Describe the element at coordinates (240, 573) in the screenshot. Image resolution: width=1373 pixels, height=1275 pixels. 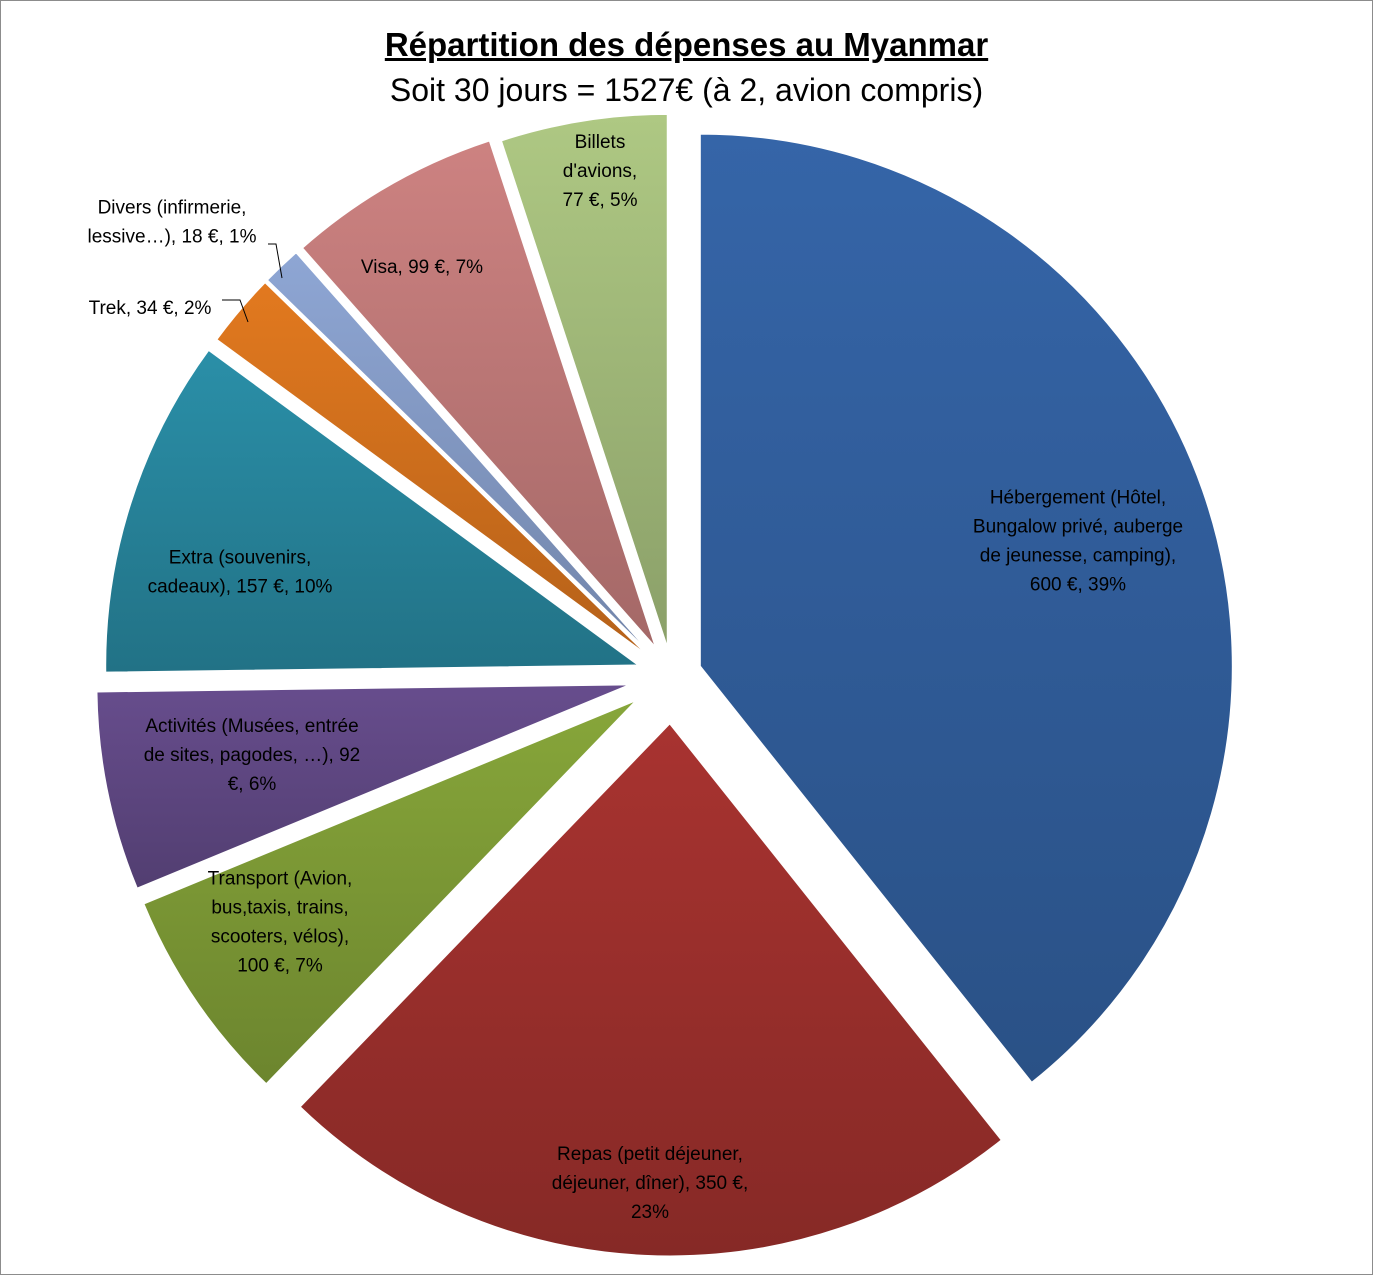
I see `slice-label-4: Extra (souvenirs, cadeaux), 157 €, 10%` at that location.